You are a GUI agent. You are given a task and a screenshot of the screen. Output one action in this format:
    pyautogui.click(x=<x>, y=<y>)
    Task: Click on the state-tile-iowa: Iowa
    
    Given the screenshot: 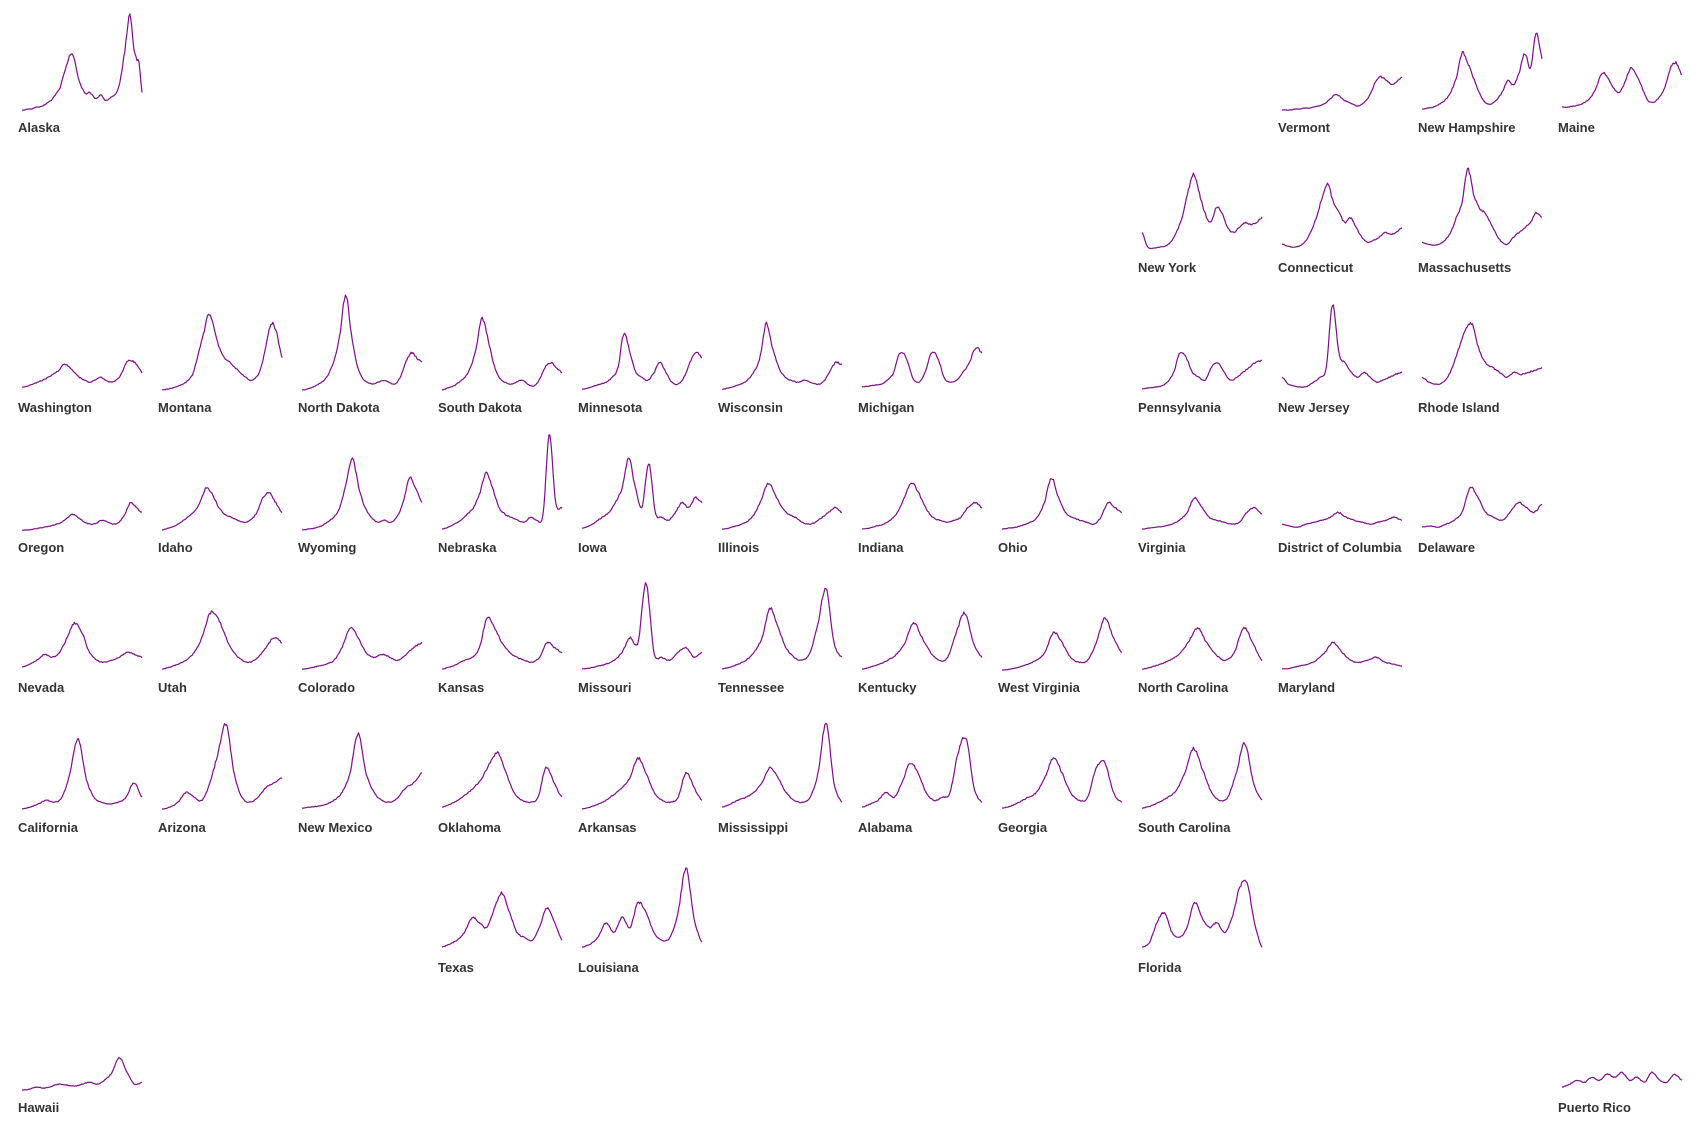 What is the action you would take?
    pyautogui.click(x=631, y=490)
    